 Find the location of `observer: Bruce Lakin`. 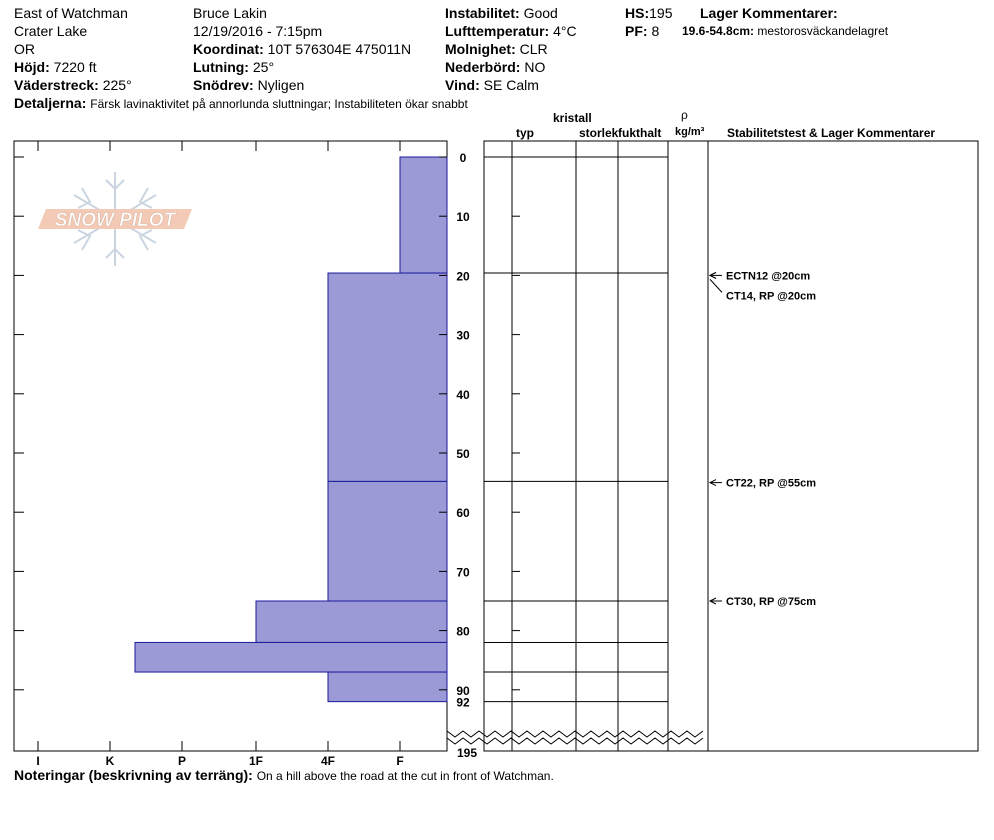

observer: Bruce Lakin is located at coordinates (230, 13).